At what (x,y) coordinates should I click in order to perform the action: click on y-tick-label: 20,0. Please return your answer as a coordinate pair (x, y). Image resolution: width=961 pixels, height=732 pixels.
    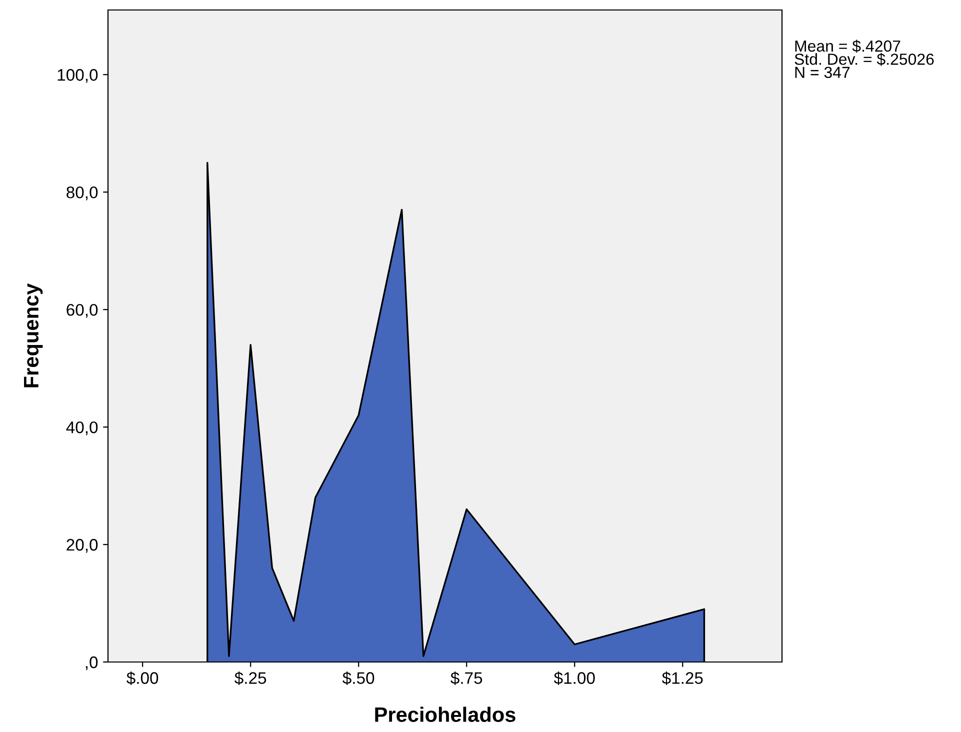
    Looking at the image, I should click on (82, 545).